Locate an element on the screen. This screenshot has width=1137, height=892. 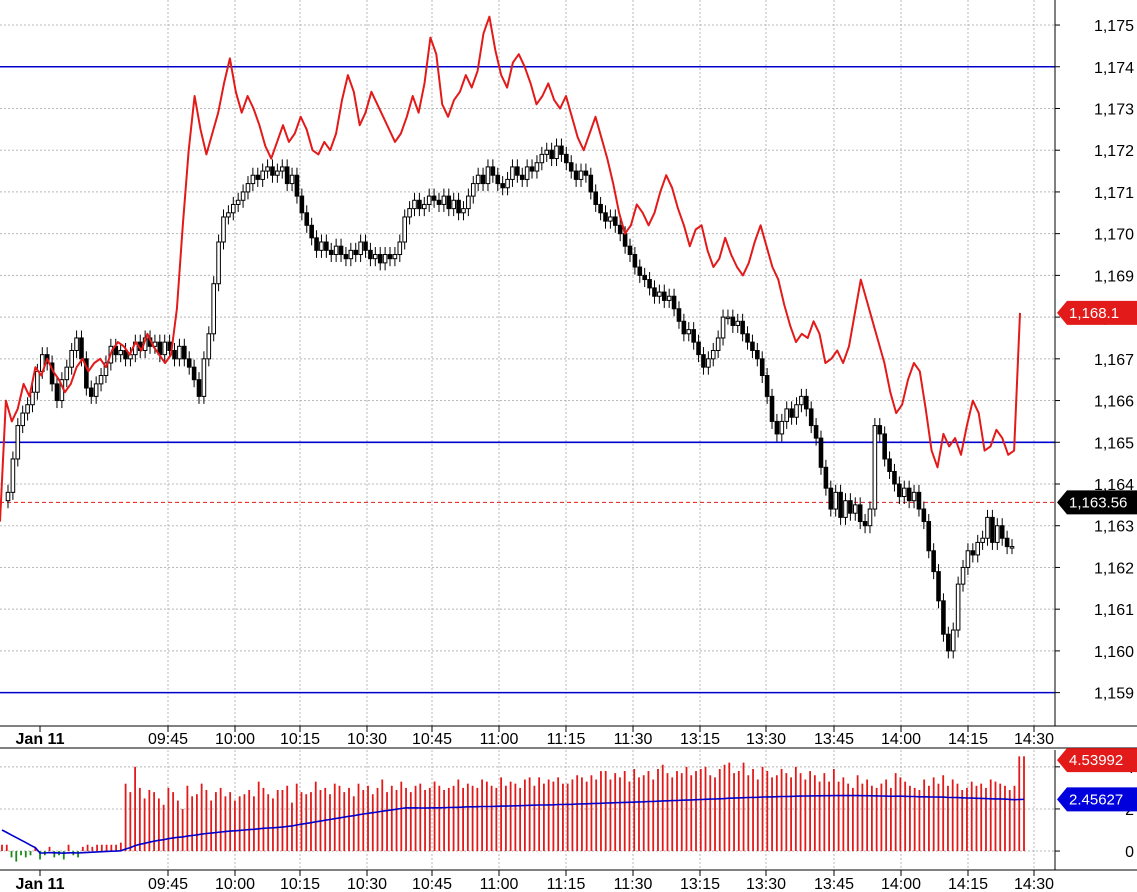
ind-x-tick-label-5: 10:45 is located at coordinates (432, 884).